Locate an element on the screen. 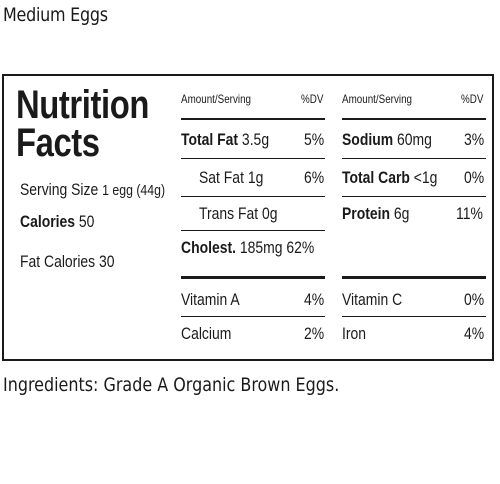 Image resolution: width=500 pixels, height=484 pixels. total-carb-dv: 0% is located at coordinates (474, 177).